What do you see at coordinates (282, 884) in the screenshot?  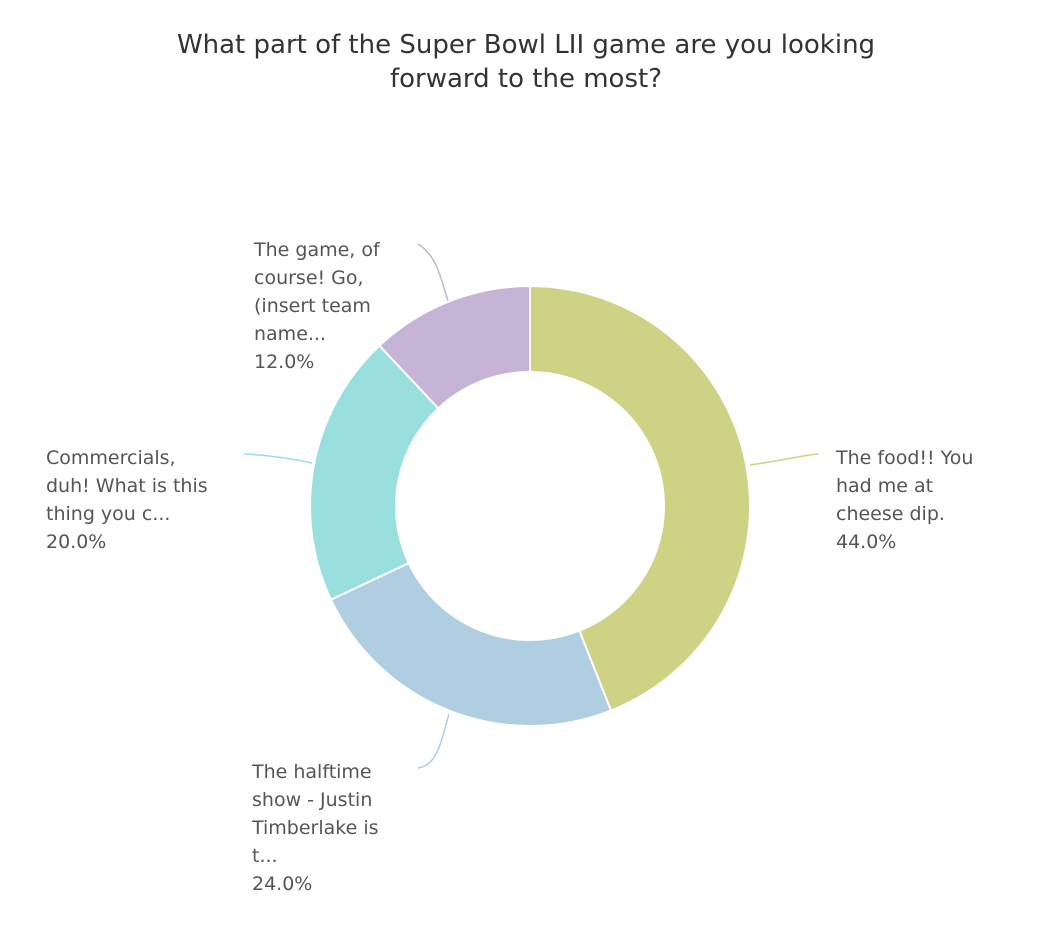 I see `slice-label-halftime-value: 24.0%` at bounding box center [282, 884].